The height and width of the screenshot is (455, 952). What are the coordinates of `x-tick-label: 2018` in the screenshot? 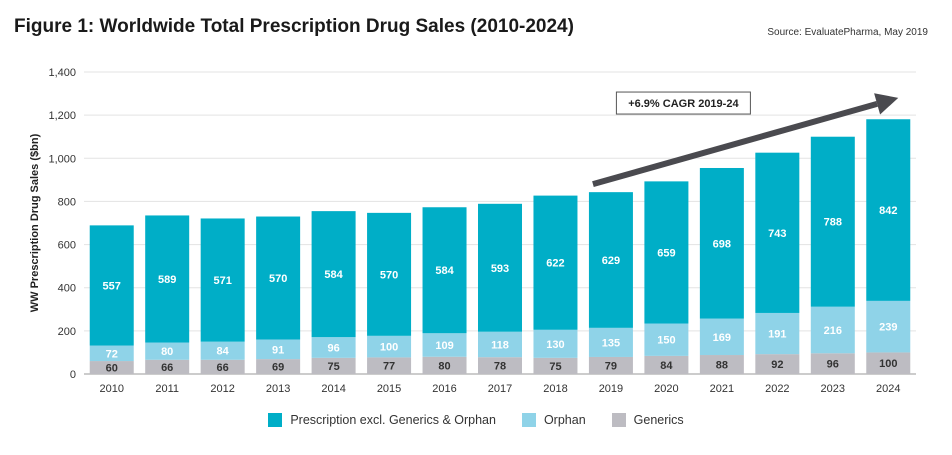 It's located at (555, 389).